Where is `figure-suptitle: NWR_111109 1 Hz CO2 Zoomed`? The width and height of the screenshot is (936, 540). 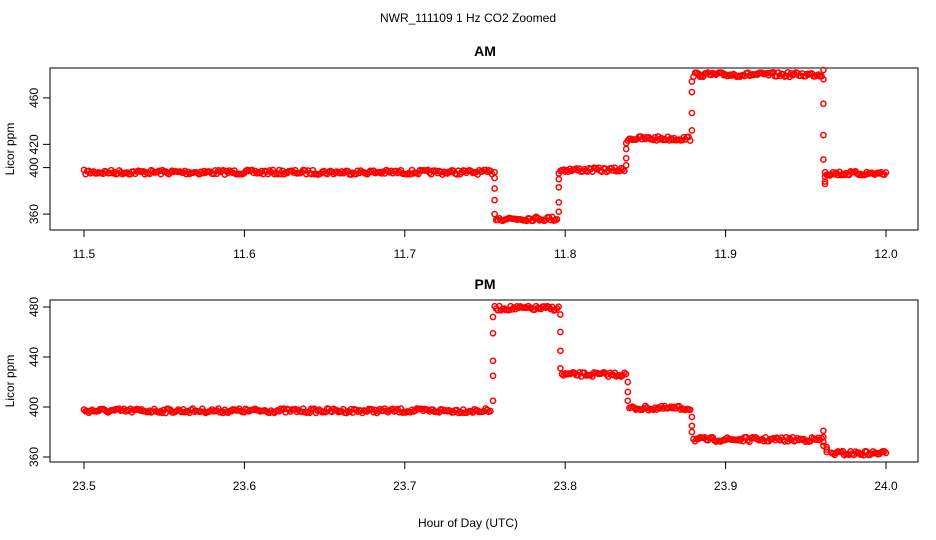 figure-suptitle: NWR_111109 1 Hz CO2 Zoomed is located at coordinates (468, 18).